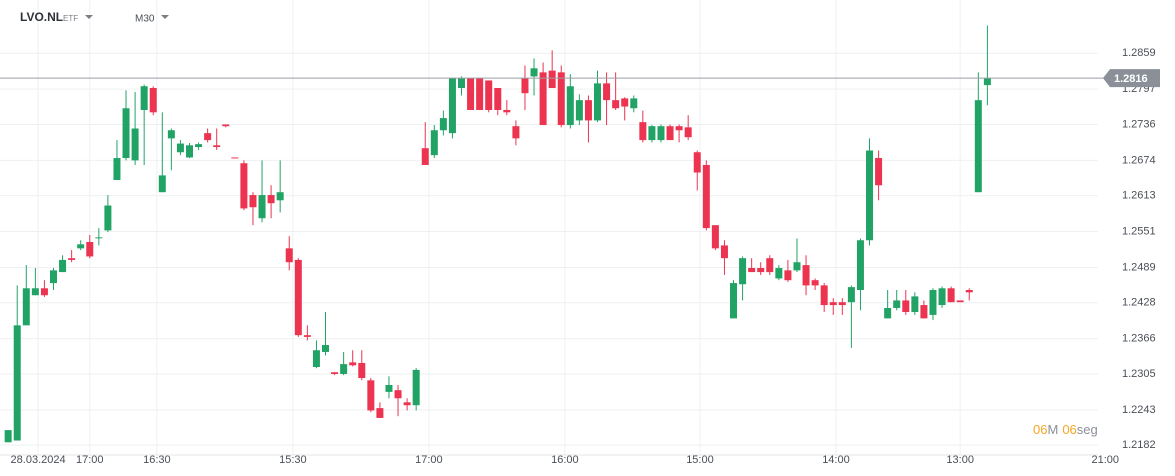 The width and height of the screenshot is (1175, 476). I want to click on timeframe: M30, so click(145, 19).